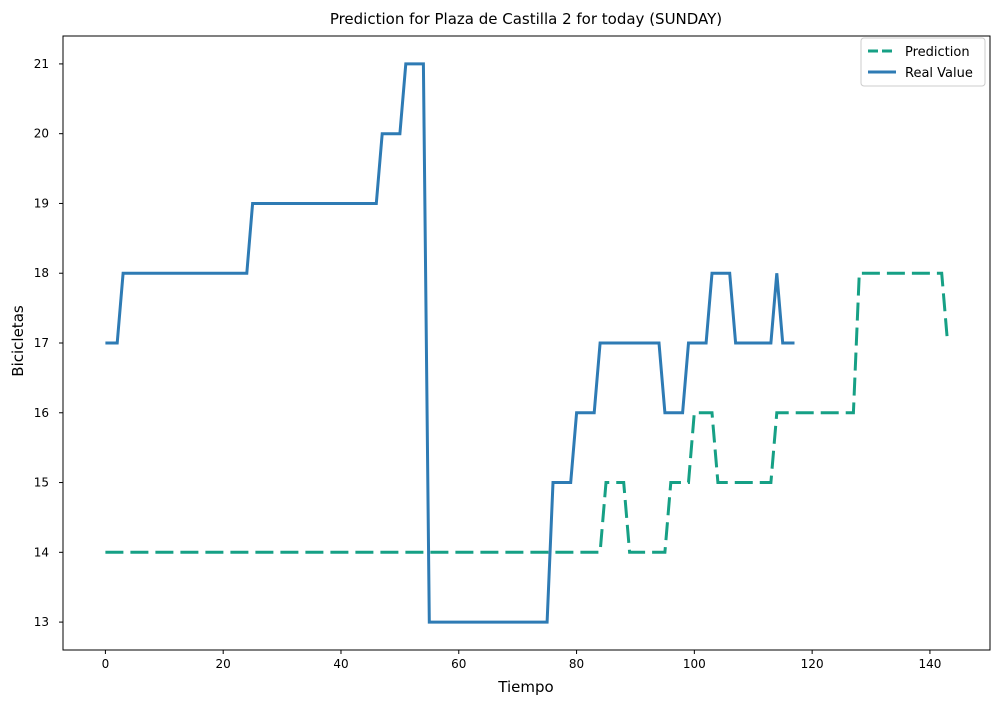 This screenshot has width=1001, height=705. What do you see at coordinates (223, 664) in the screenshot?
I see `x-tick-label: 20` at bounding box center [223, 664].